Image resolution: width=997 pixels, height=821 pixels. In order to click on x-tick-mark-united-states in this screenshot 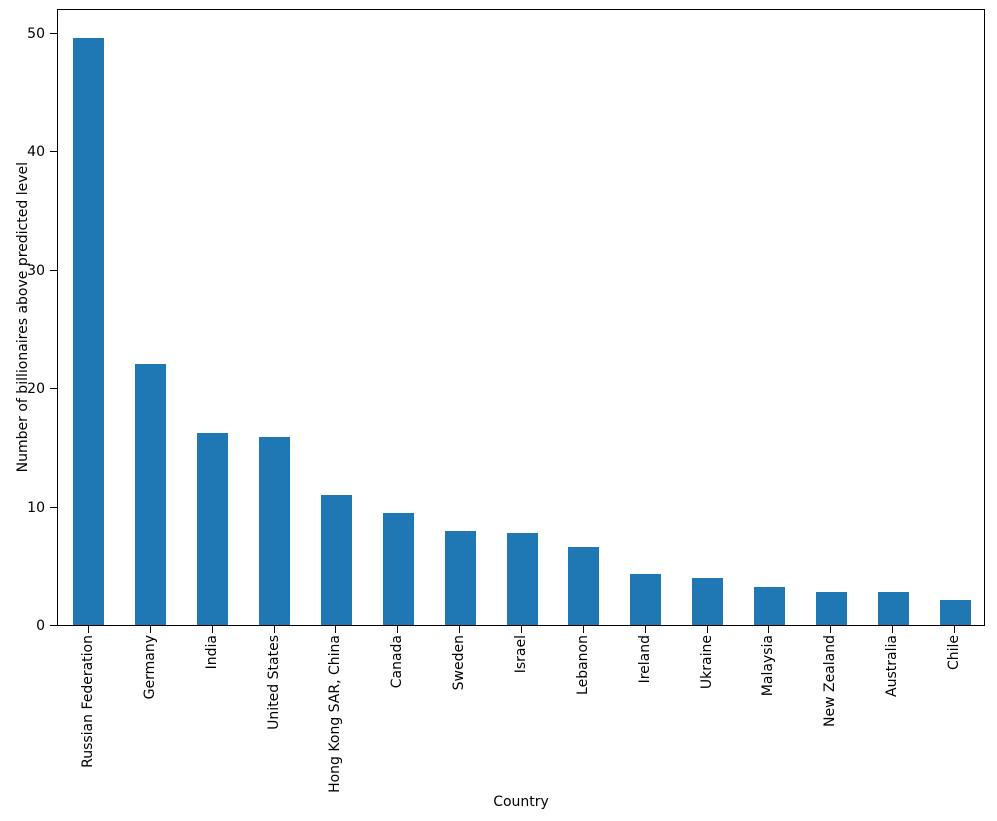, I will do `click(274, 629)`.